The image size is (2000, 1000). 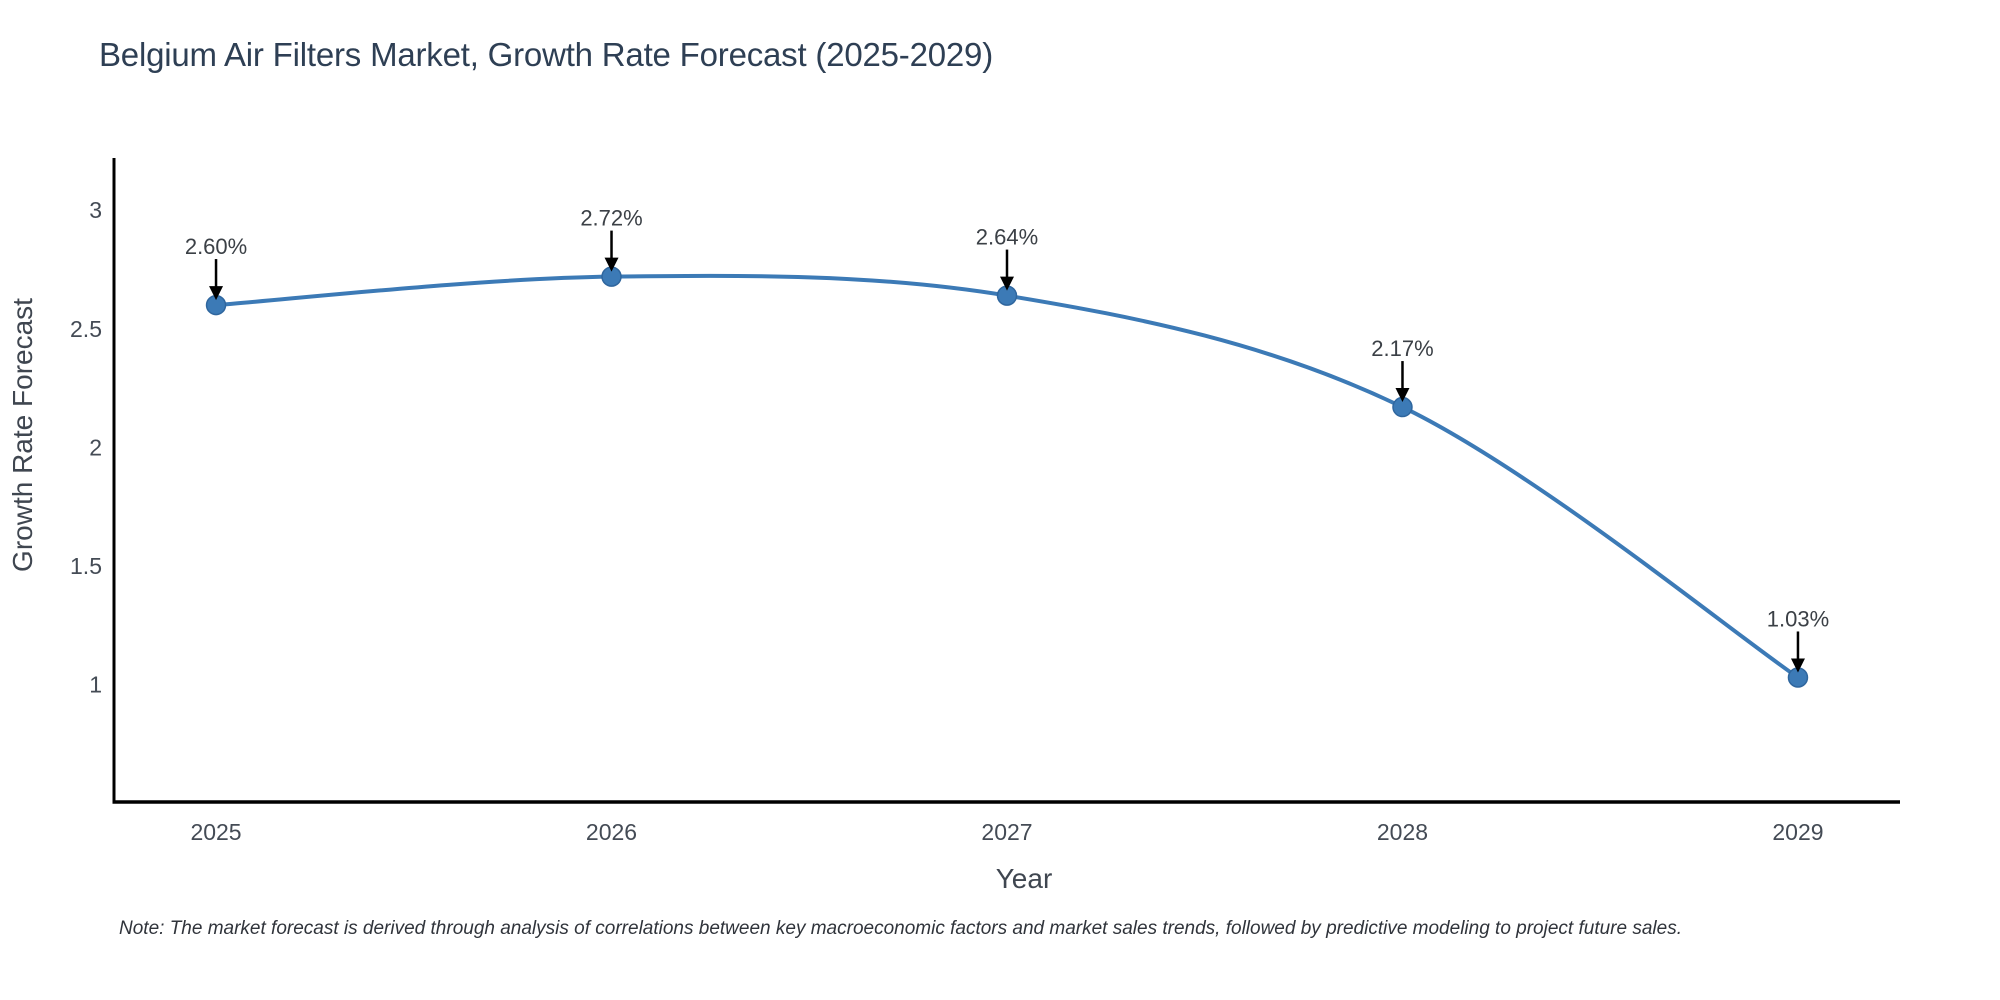 What do you see at coordinates (1402, 832) in the screenshot?
I see `x-tick-label-2028: 2028` at bounding box center [1402, 832].